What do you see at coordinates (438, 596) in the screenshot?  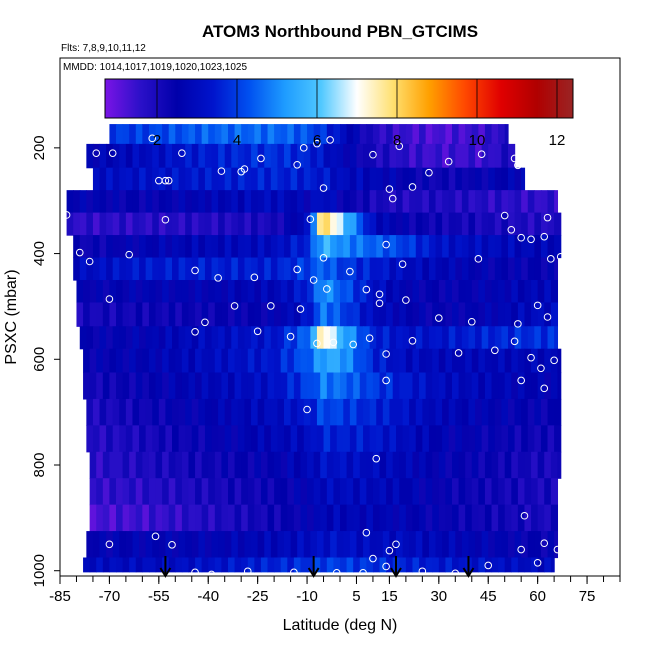 I see `x-tick-label: 30` at bounding box center [438, 596].